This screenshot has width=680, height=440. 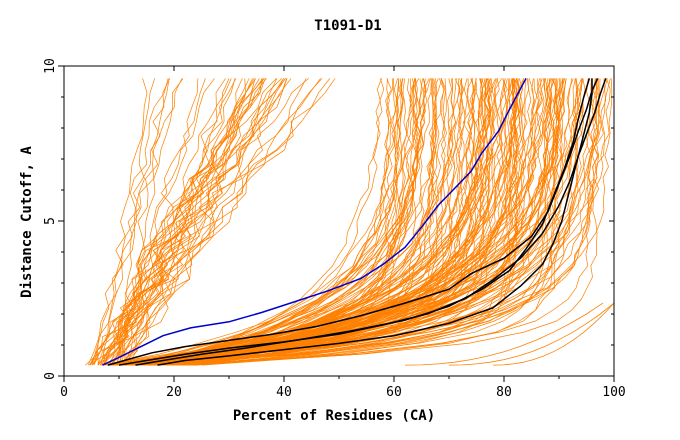 What do you see at coordinates (50, 221) in the screenshot?
I see `y-tick-label: 5` at bounding box center [50, 221].